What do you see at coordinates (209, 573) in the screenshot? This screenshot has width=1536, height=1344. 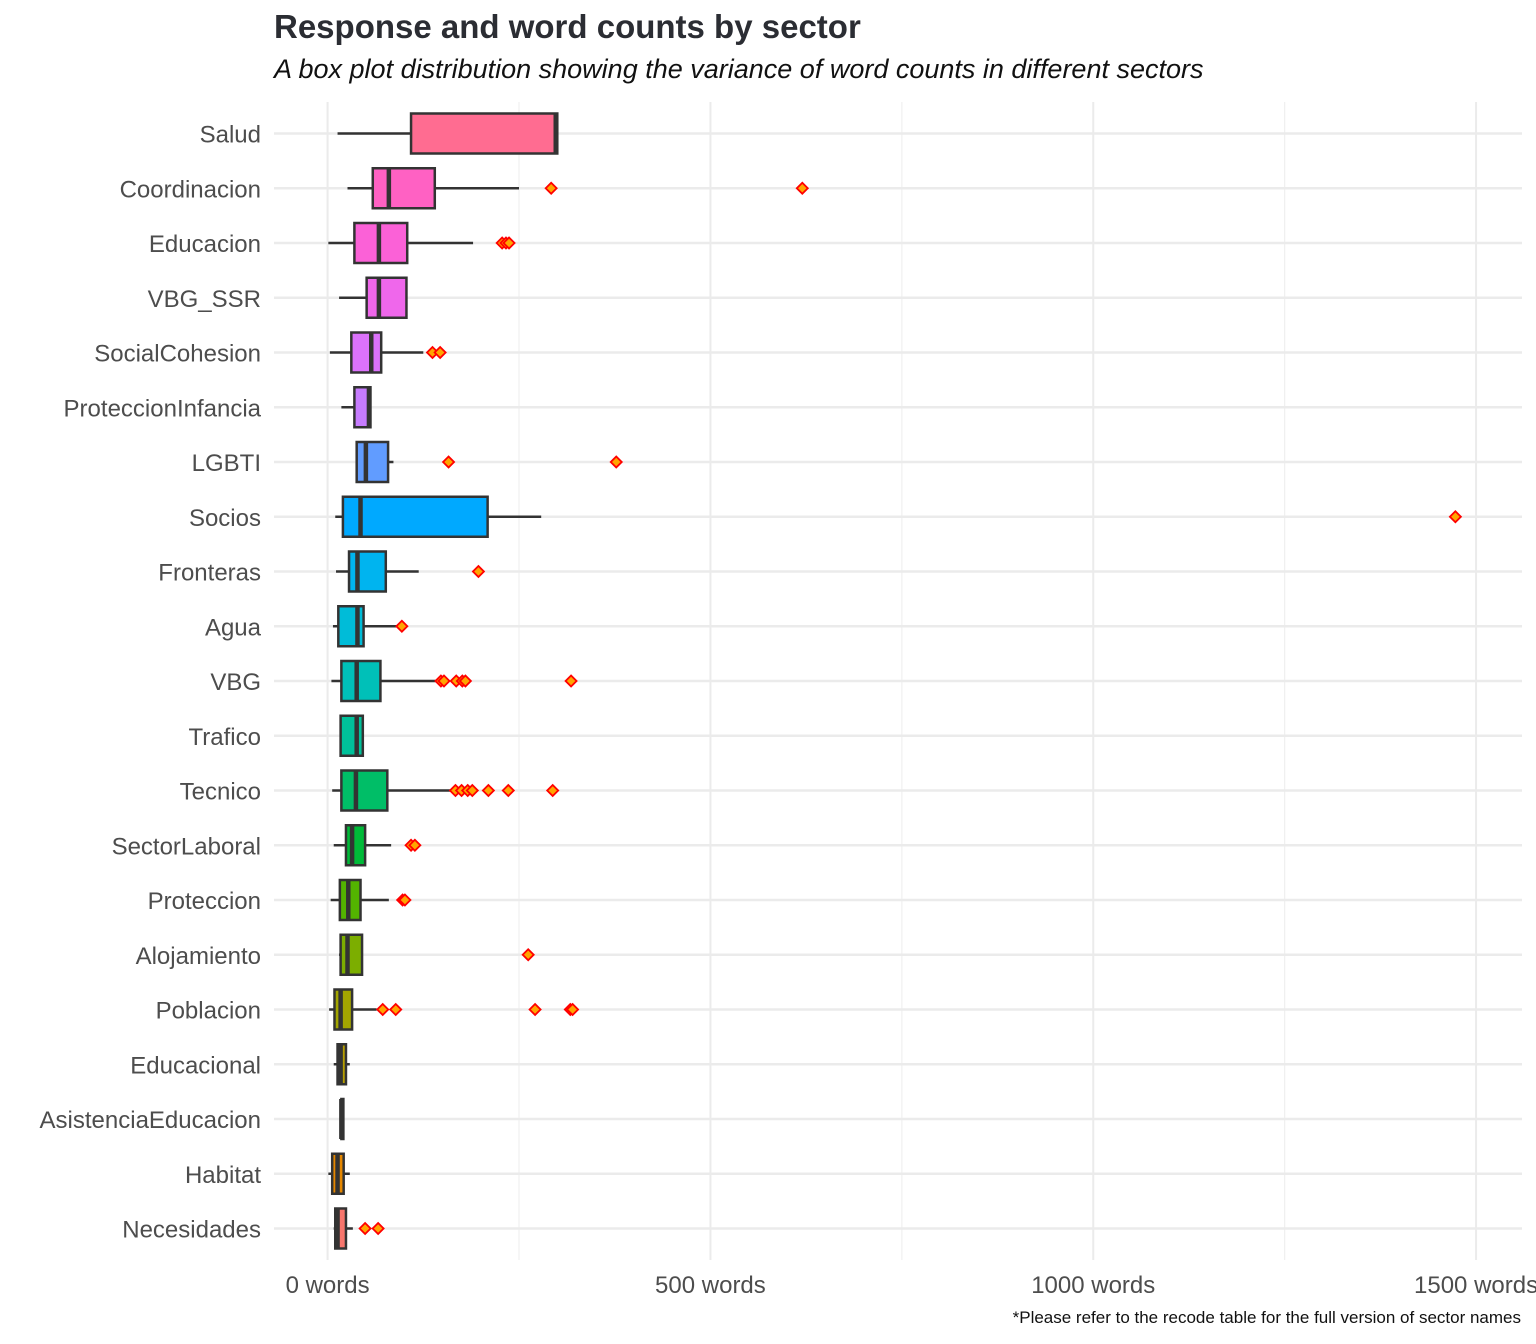 I see `y-tick-label: Fronteras` at bounding box center [209, 573].